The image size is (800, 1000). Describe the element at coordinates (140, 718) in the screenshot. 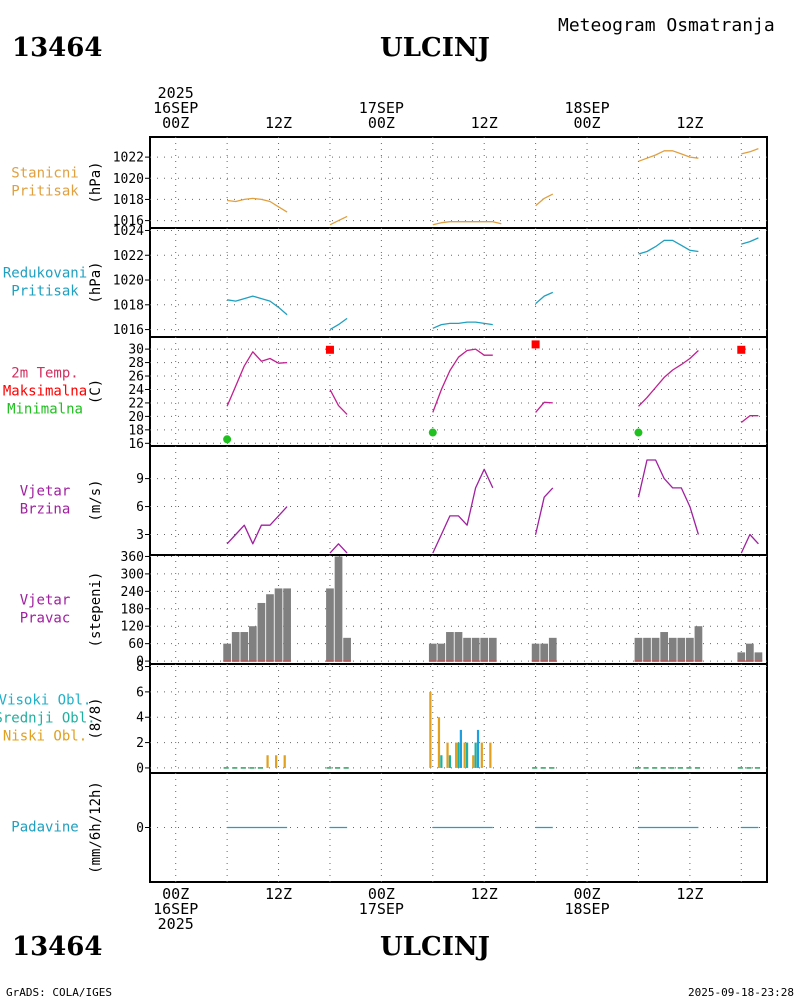

I see `ytick-label: 4` at that location.